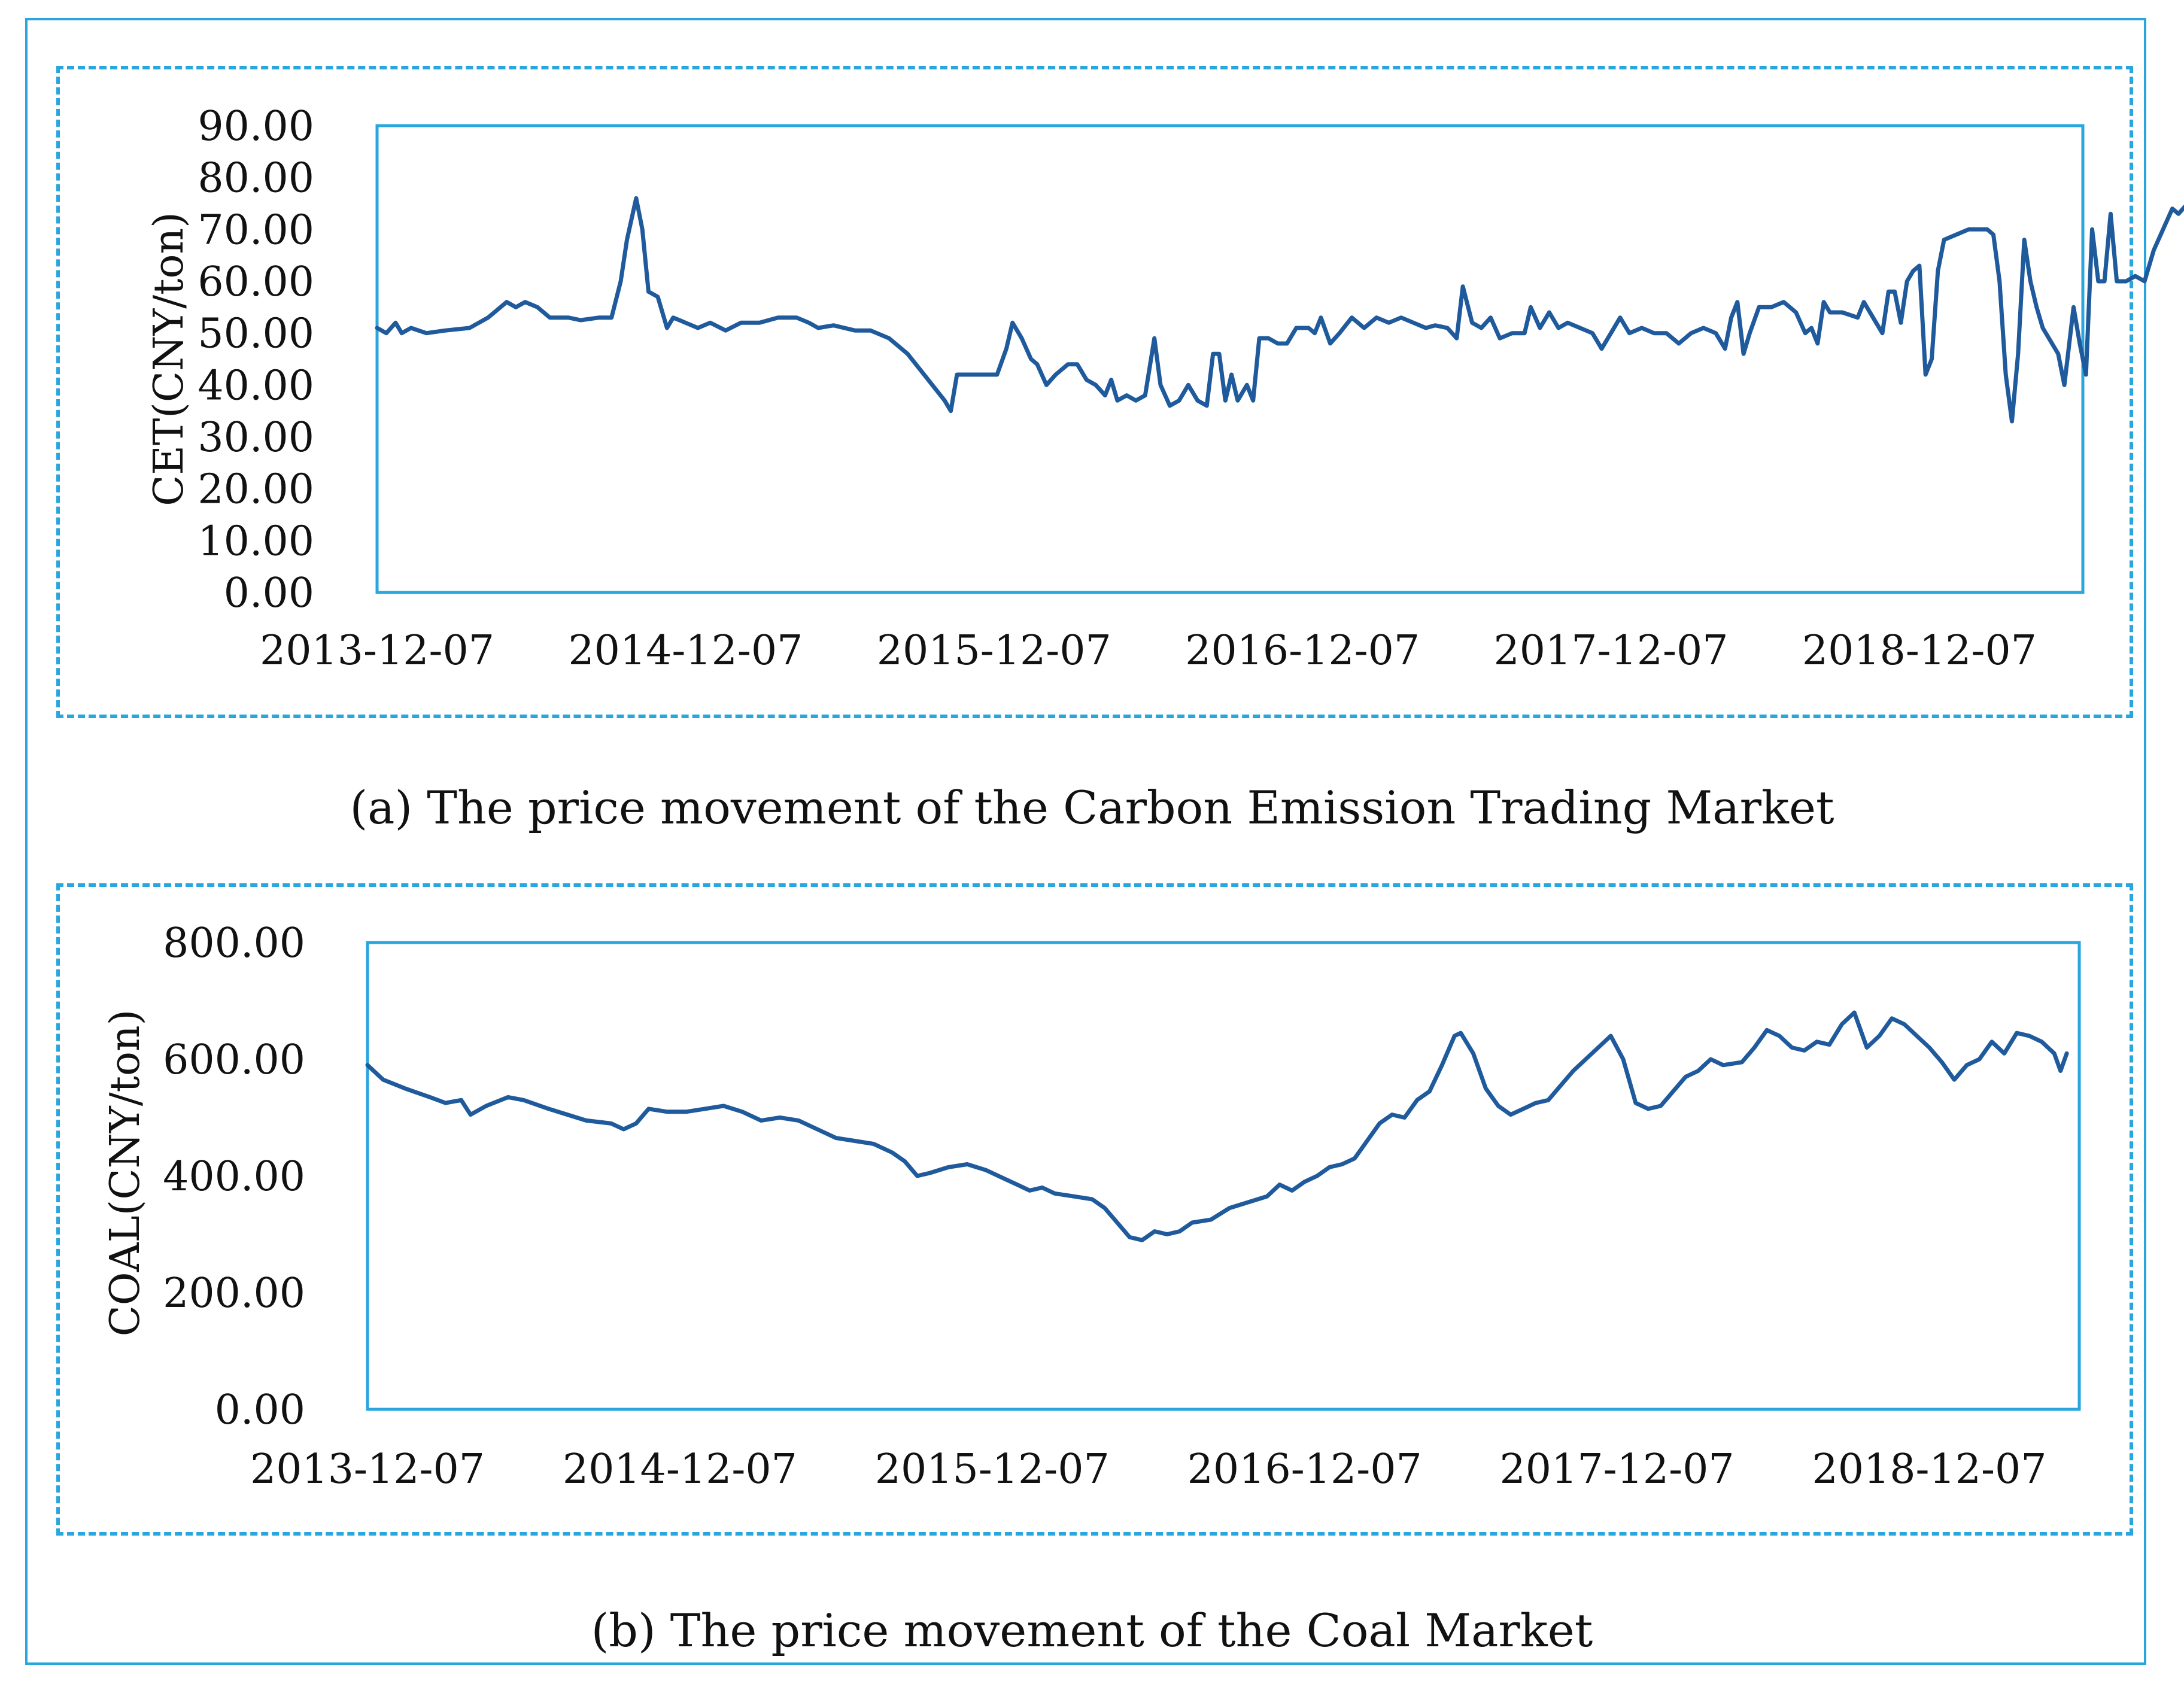  What do you see at coordinates (256, 334) in the screenshot?
I see `cet-y-tick-label: 50.00` at bounding box center [256, 334].